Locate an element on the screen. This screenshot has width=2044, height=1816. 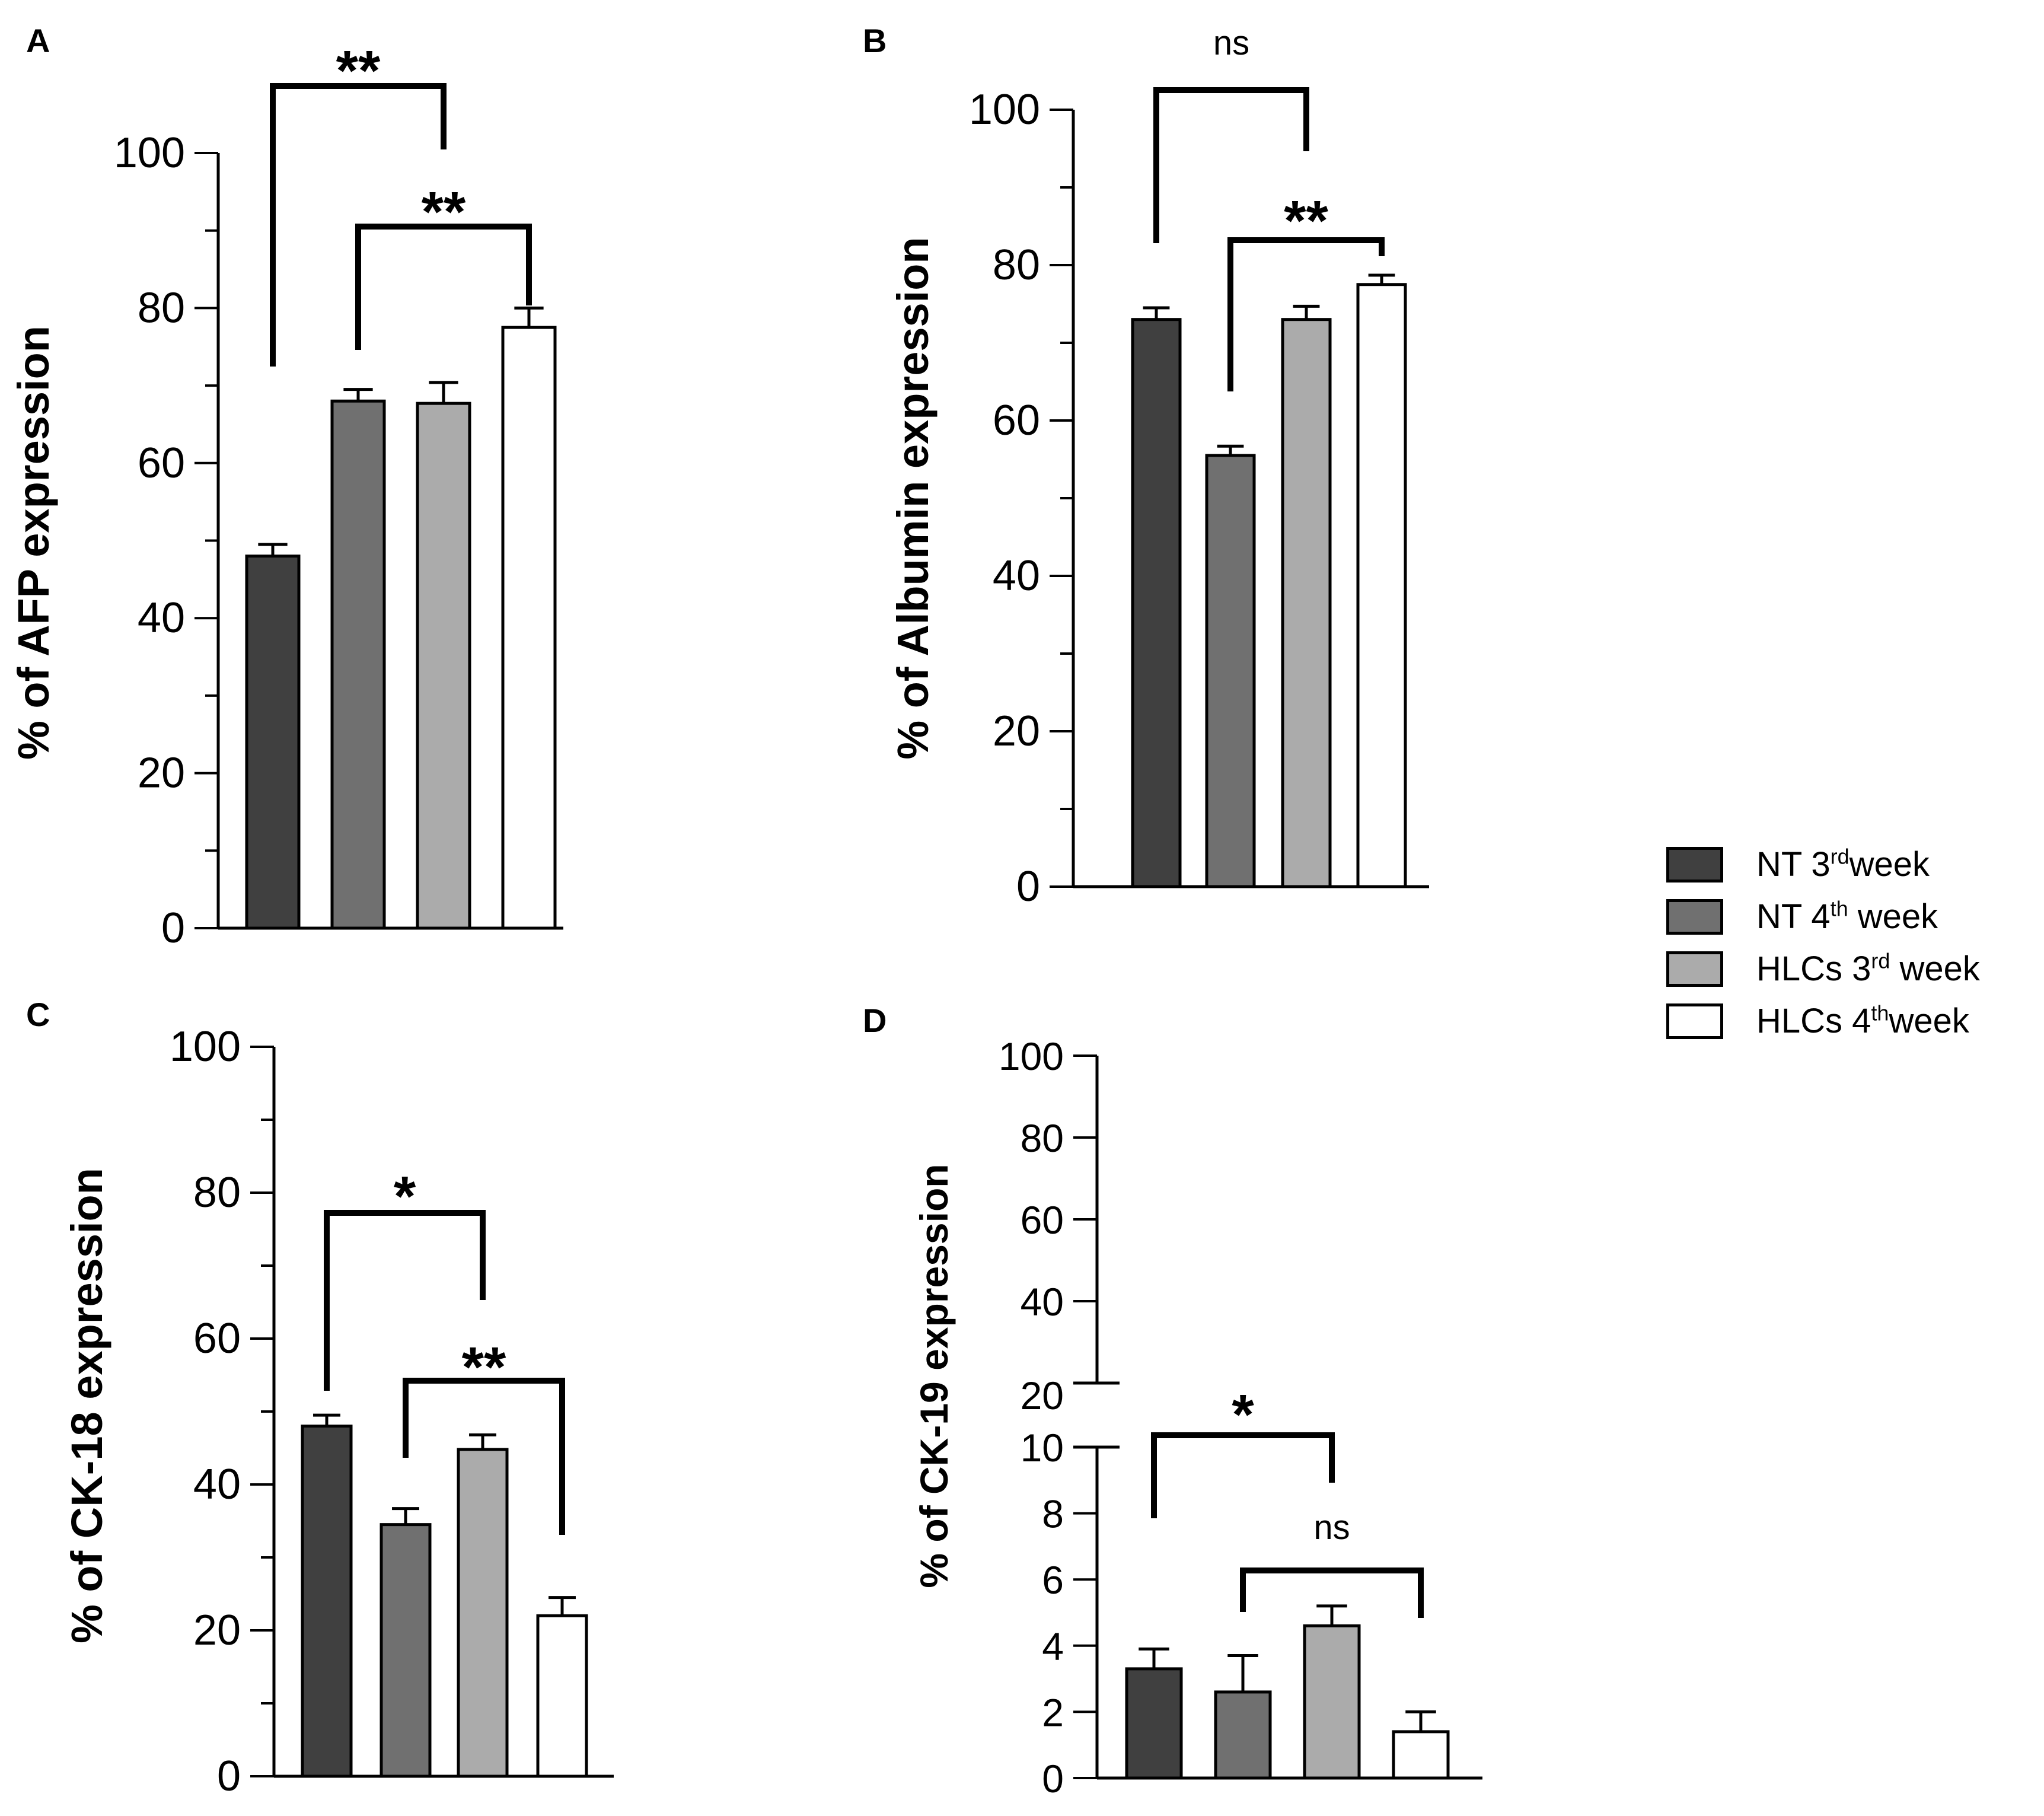
panel-label-b: B is located at coordinates (875, 40).